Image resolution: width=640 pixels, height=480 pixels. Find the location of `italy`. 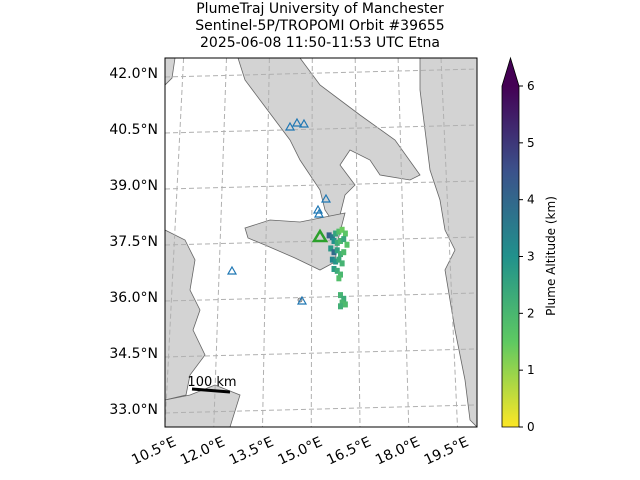

italy is located at coordinates (329, 142).